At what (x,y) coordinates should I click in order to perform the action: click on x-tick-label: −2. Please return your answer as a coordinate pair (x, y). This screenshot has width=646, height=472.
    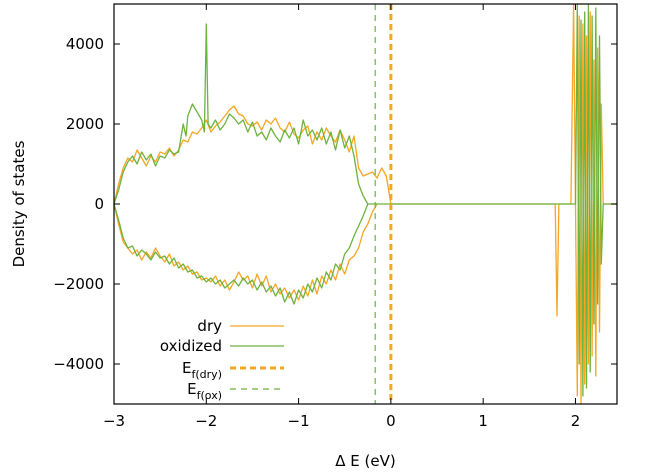
    Looking at the image, I should click on (206, 421).